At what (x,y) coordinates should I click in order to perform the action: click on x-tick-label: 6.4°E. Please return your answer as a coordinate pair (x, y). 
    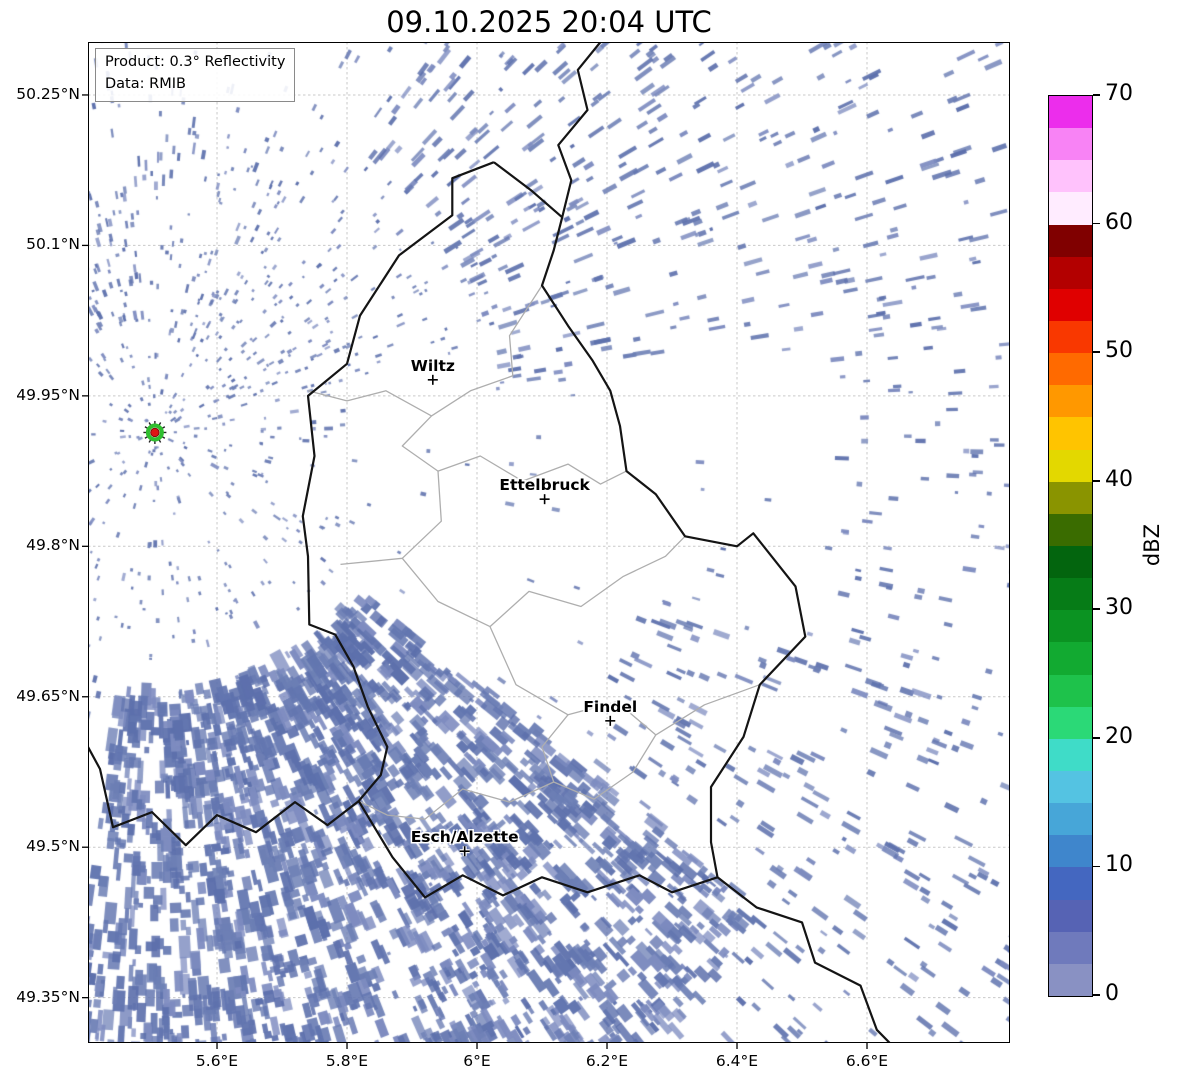
    Looking at the image, I should click on (737, 1061).